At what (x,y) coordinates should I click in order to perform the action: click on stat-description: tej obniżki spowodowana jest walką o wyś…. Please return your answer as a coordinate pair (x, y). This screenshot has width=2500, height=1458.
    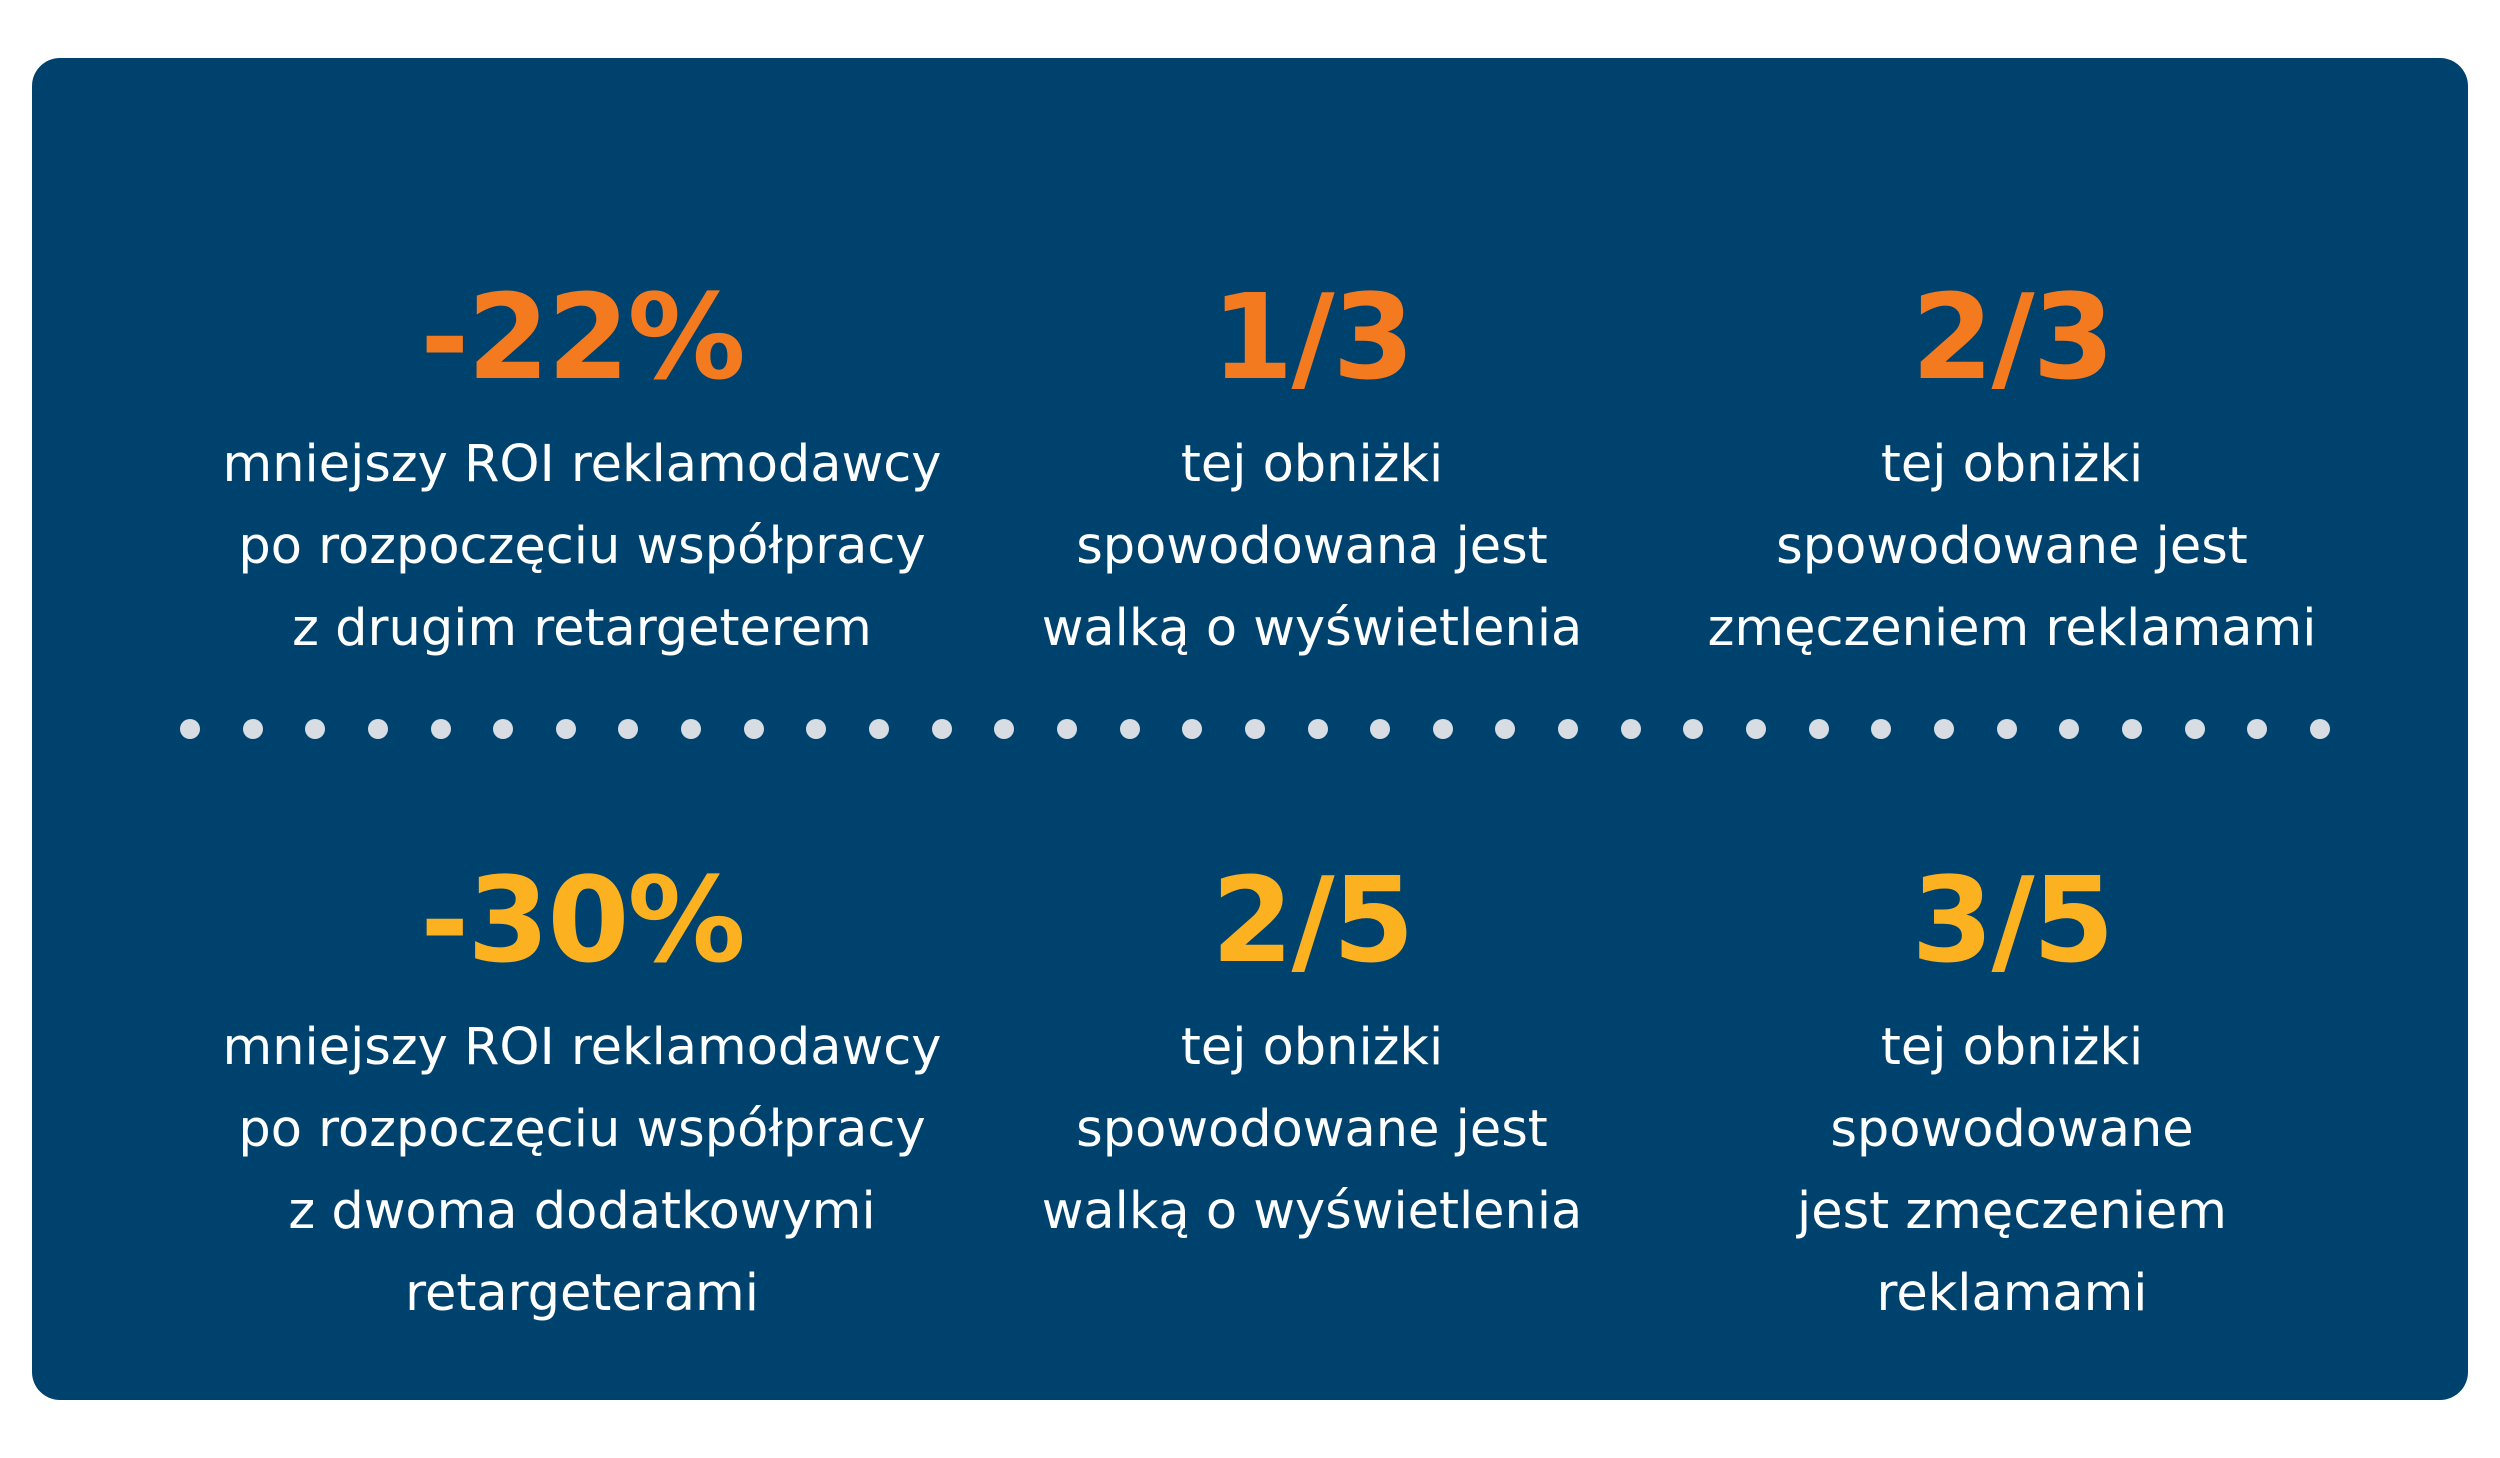
    Looking at the image, I should click on (1312, 547).